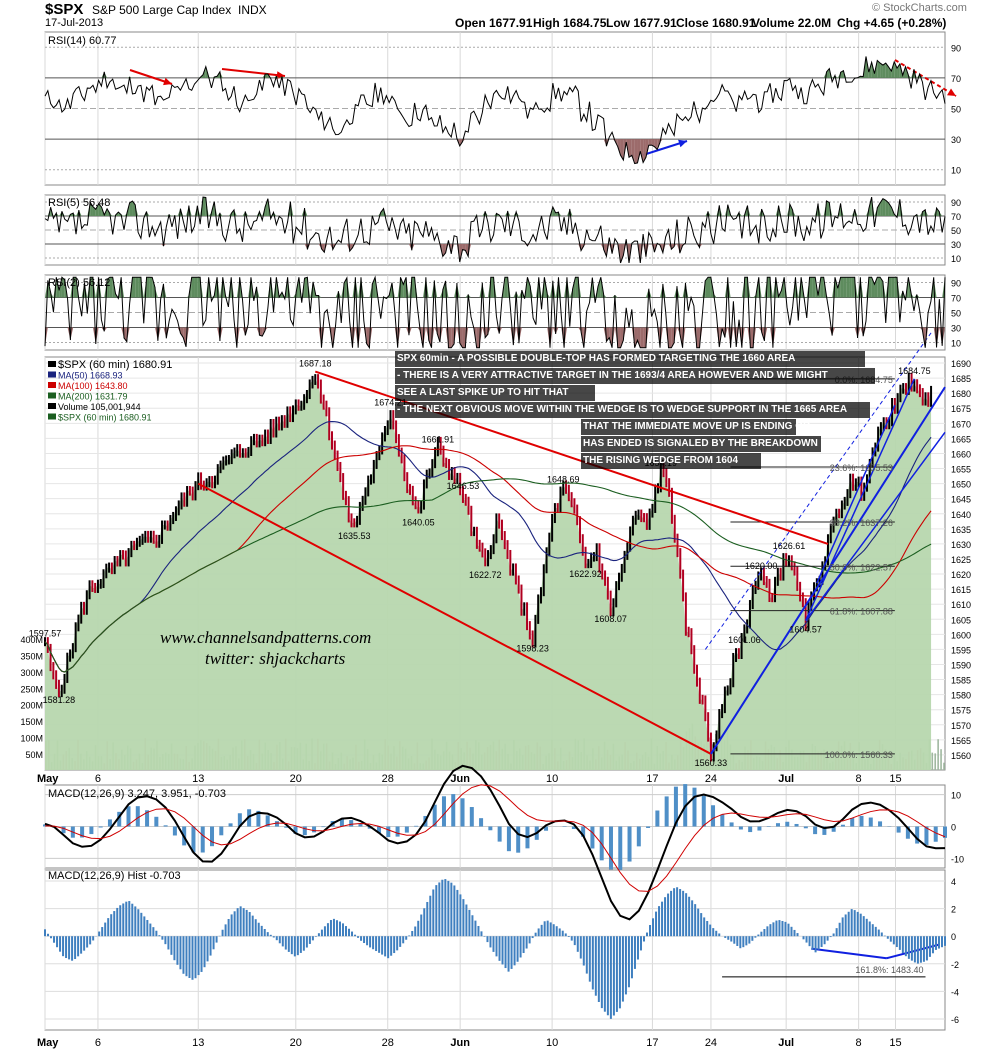 The image size is (990, 1051). Describe the element at coordinates (31, 722) in the screenshot. I see `volume-tick-label: 150M` at that location.